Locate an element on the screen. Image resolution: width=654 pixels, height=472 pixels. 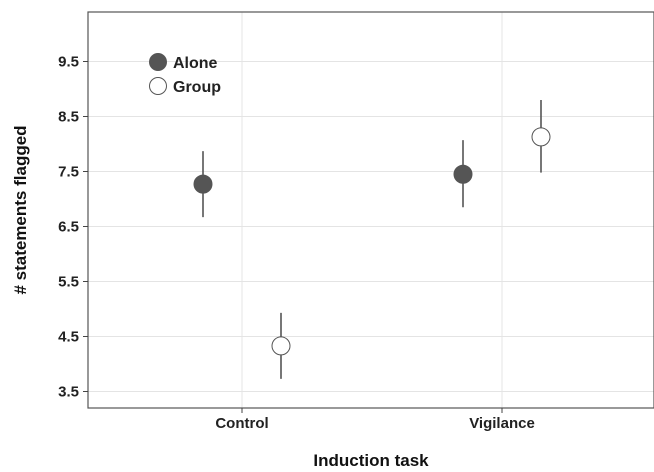
y-tick-label: 5.5 is located at coordinates (68, 282).